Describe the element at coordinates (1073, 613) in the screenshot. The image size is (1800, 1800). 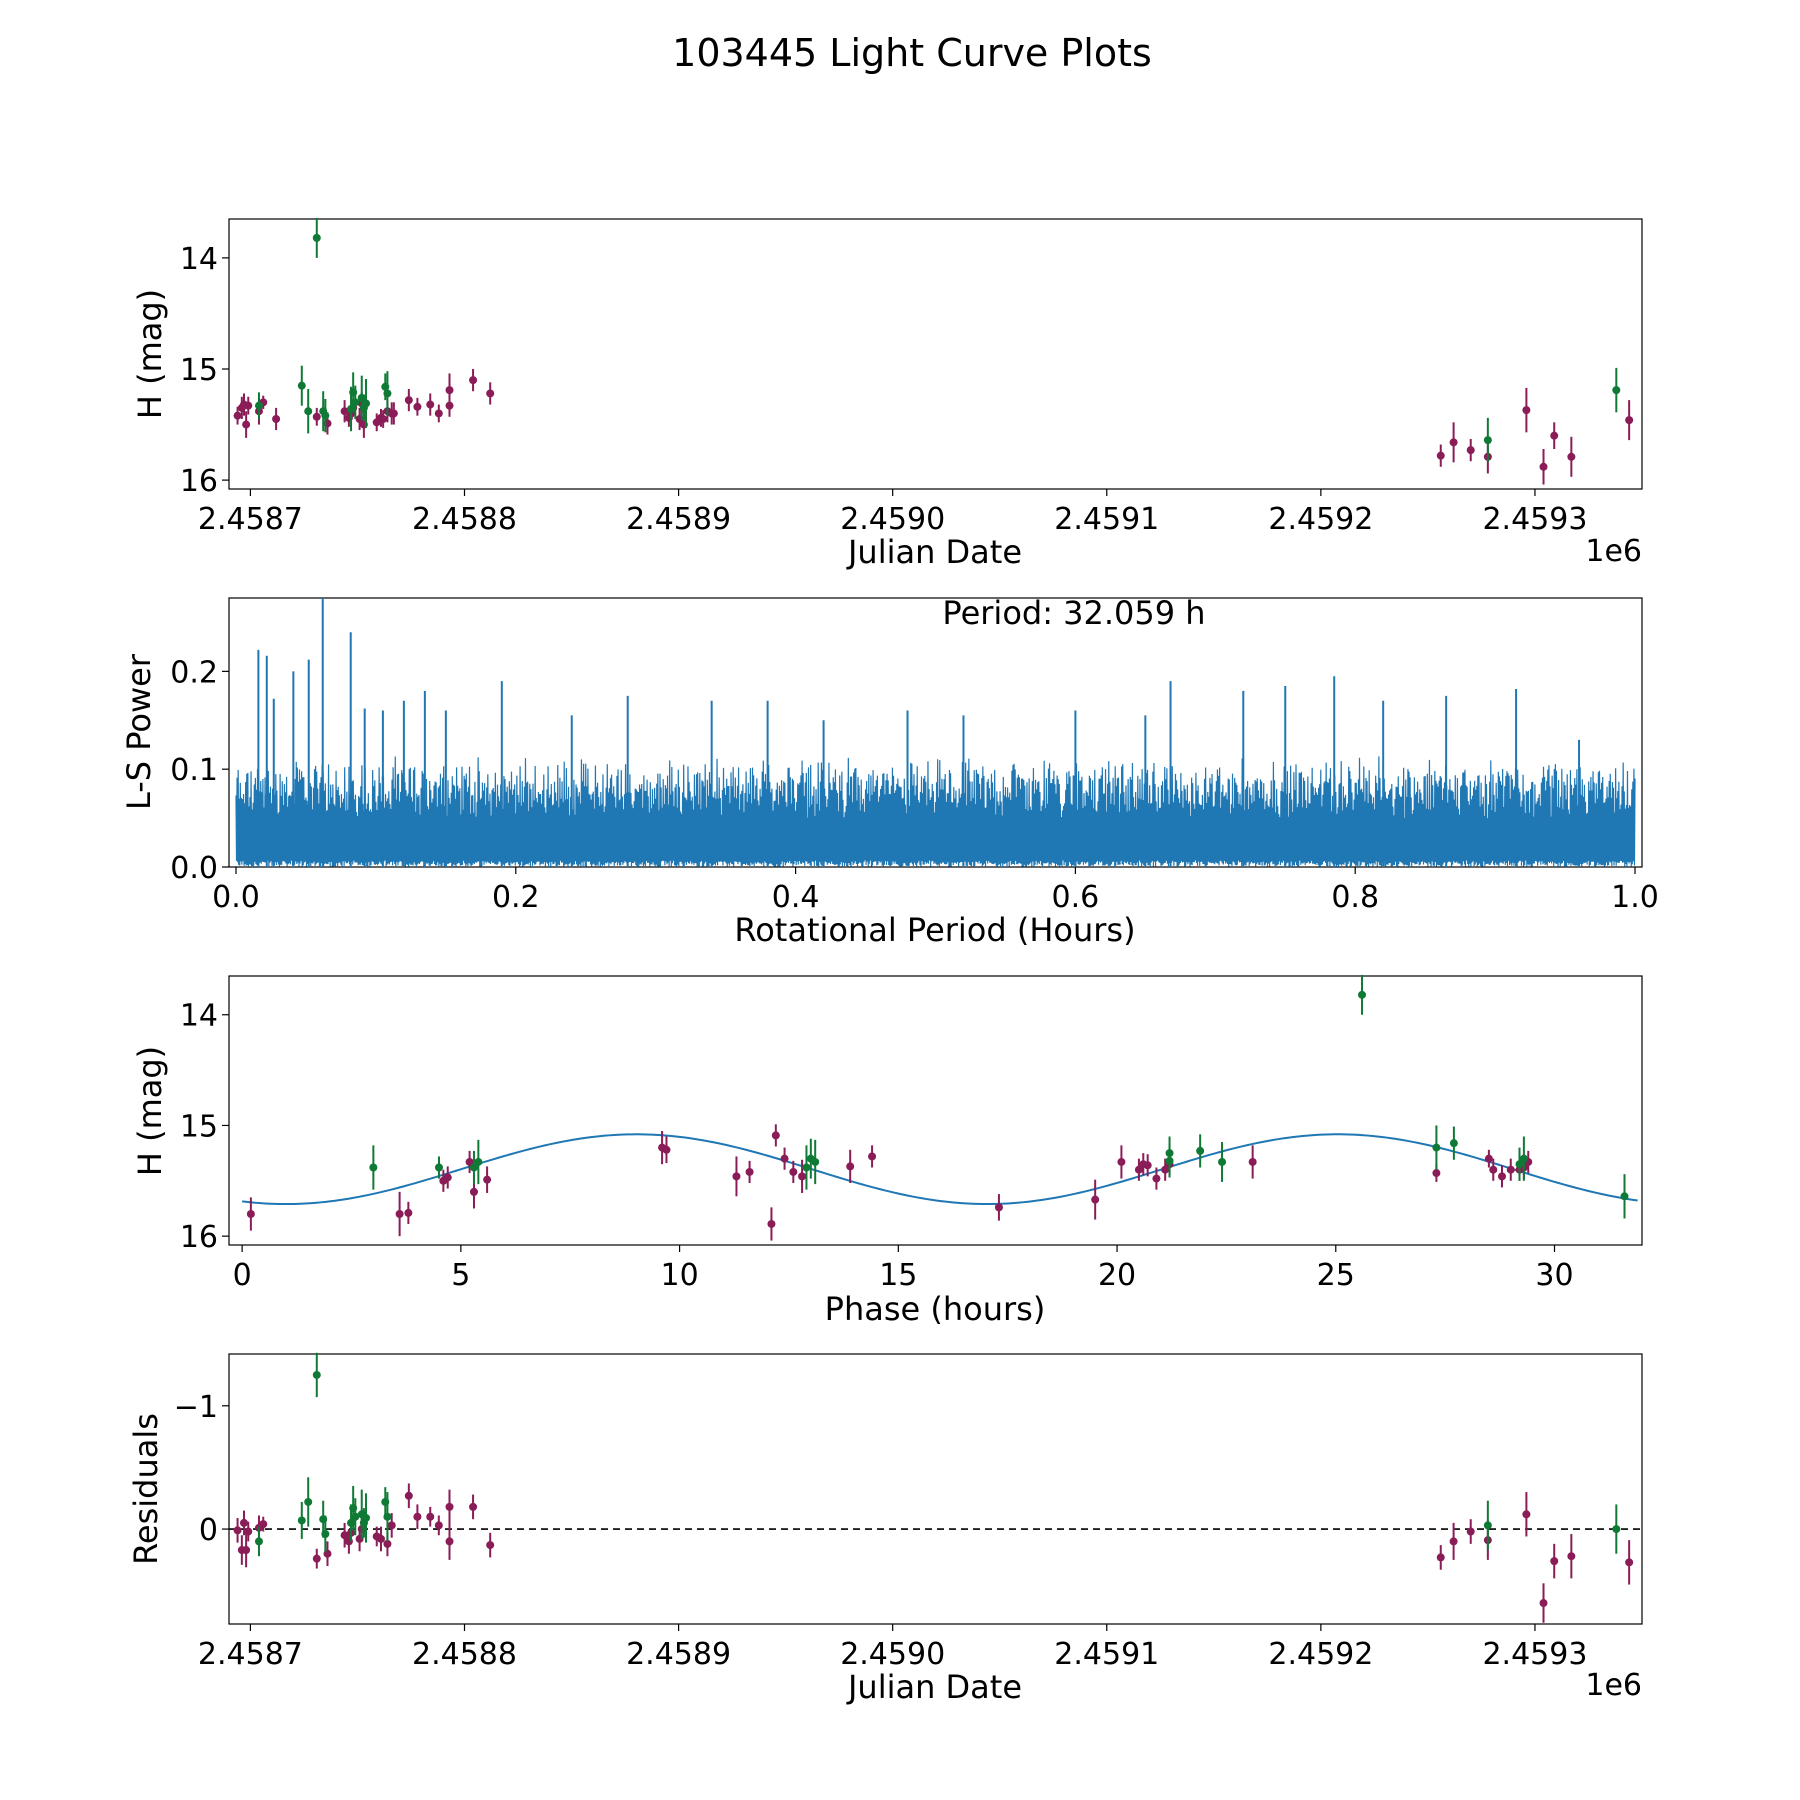
I see `period-annotation: Period: 32.059 h` at that location.